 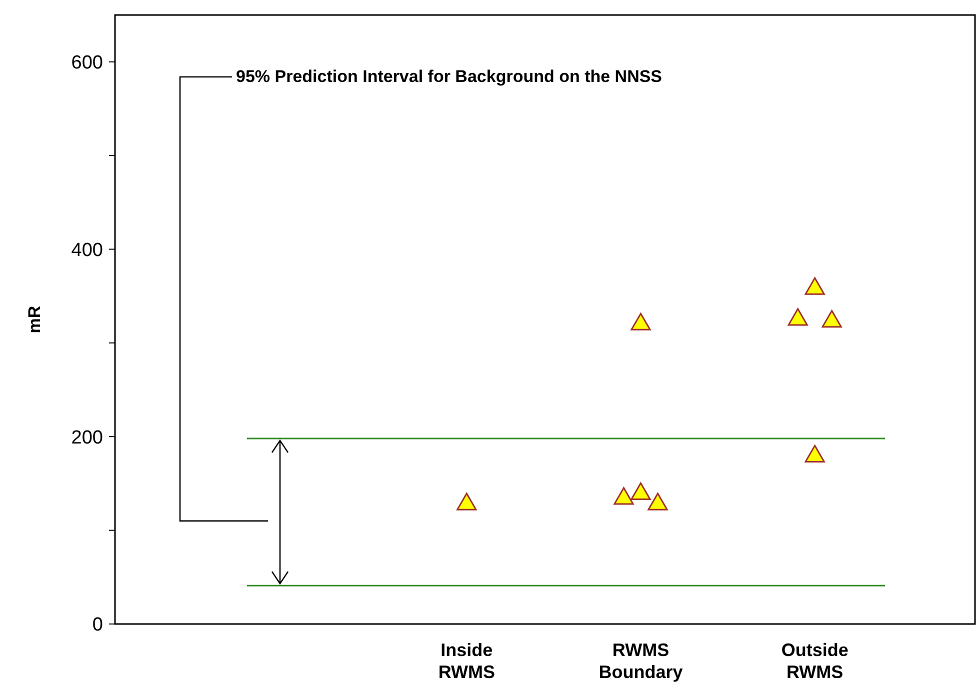 What do you see at coordinates (814, 661) in the screenshot?
I see `x-tick-label: Outside RWMS` at bounding box center [814, 661].